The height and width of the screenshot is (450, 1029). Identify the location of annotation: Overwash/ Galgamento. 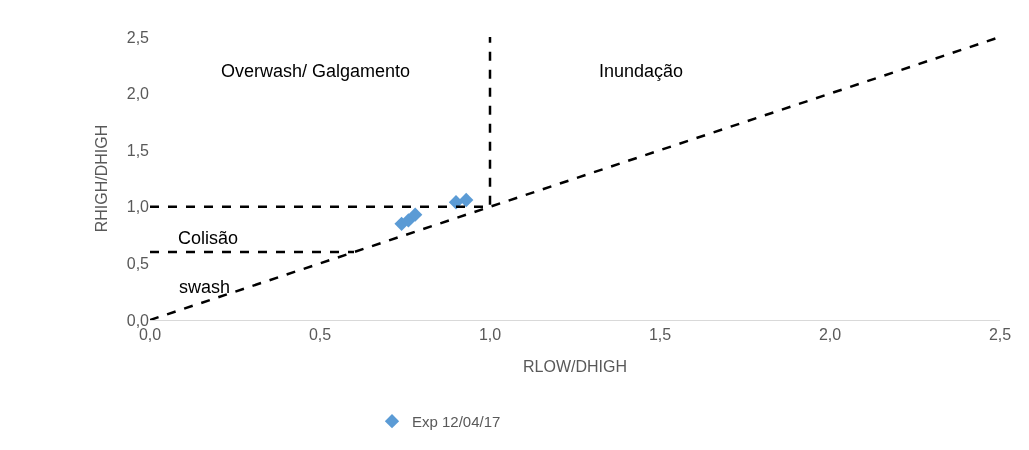
(316, 71).